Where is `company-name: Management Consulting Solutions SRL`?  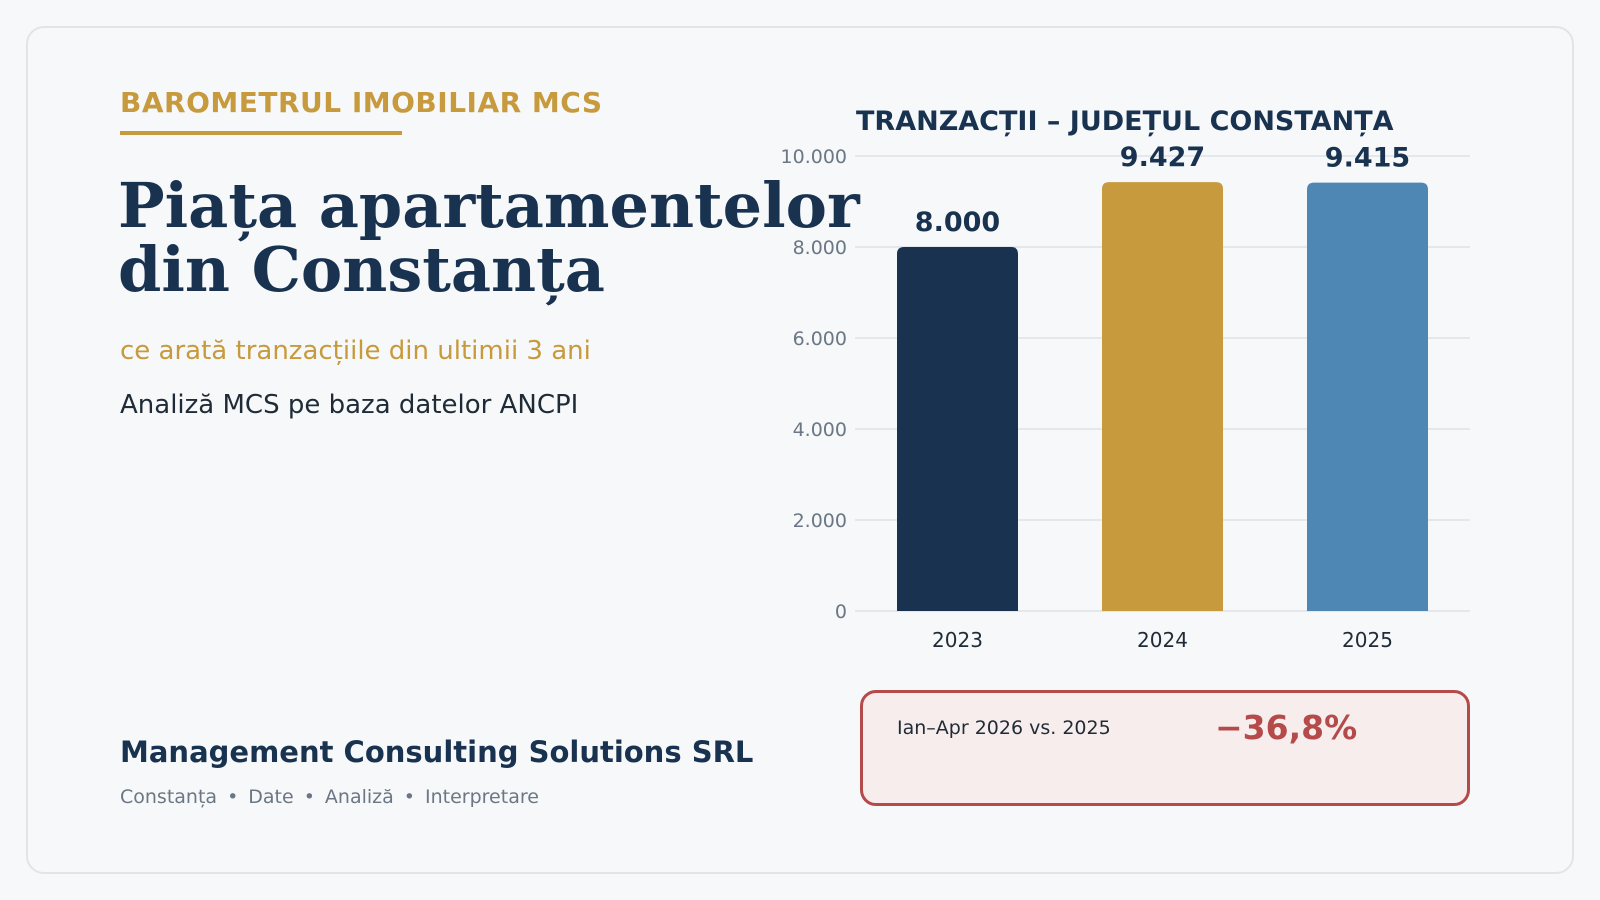
company-name: Management Consulting Solutions SRL is located at coordinates (437, 752).